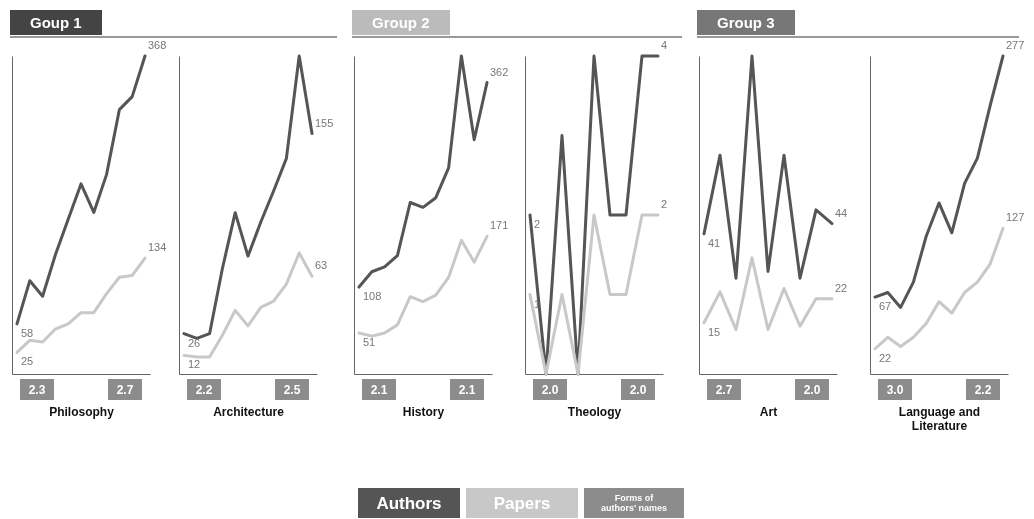  What do you see at coordinates (594, 411) in the screenshot?
I see `x-axis-title: Theology` at bounding box center [594, 411].